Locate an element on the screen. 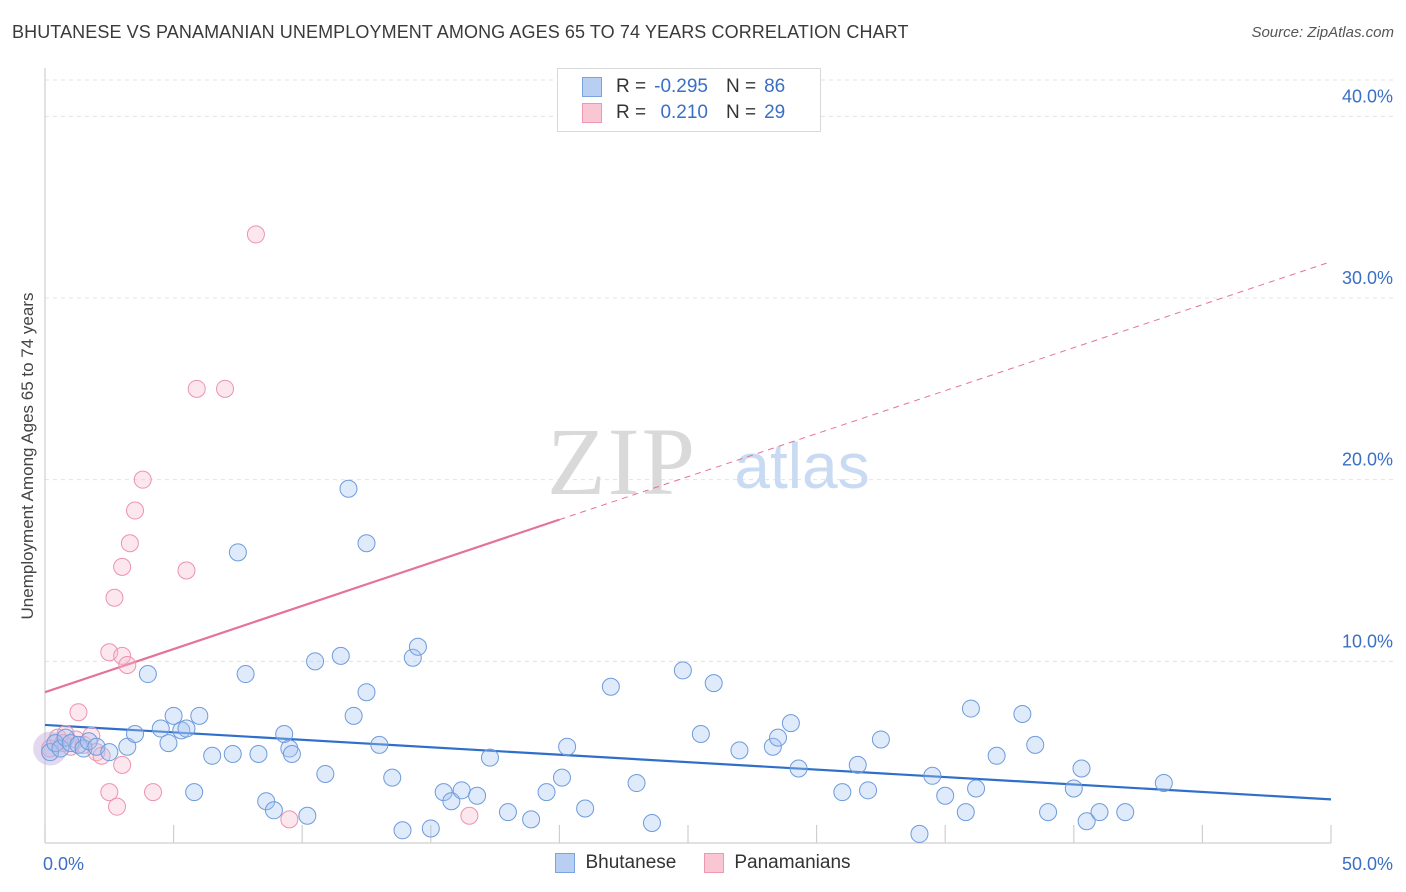  legend-swatch-panamanians is located at coordinates (714, 863).